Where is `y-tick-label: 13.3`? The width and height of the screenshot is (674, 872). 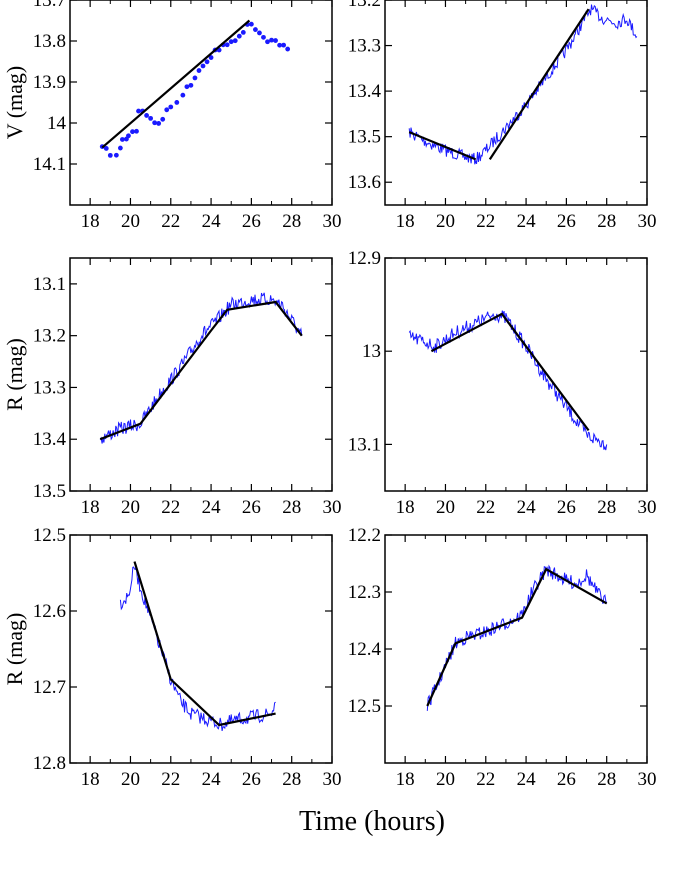
y-tick-label: 13.3 is located at coordinates (49, 387).